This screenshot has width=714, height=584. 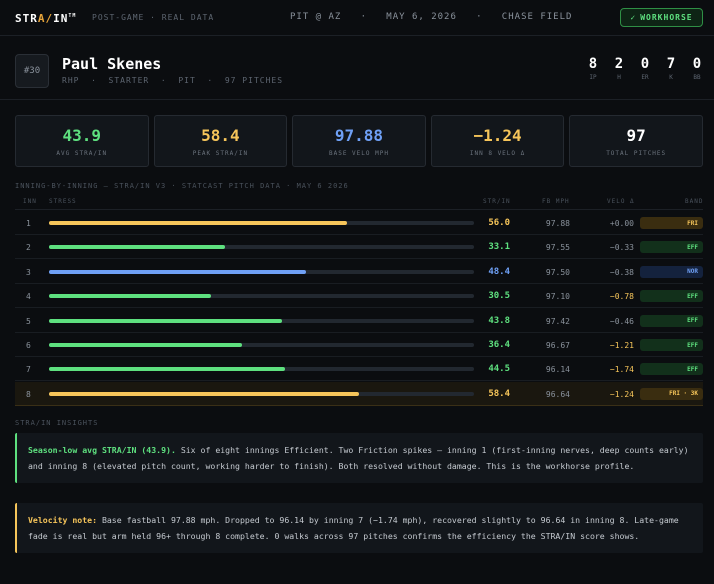 I want to click on card-value: 43.9, so click(x=82, y=135).